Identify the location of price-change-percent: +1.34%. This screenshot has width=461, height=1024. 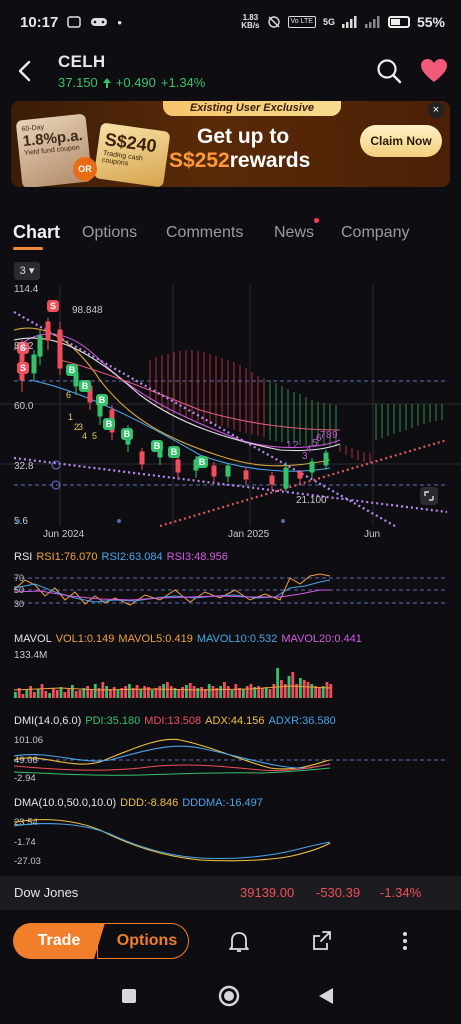
(183, 82).